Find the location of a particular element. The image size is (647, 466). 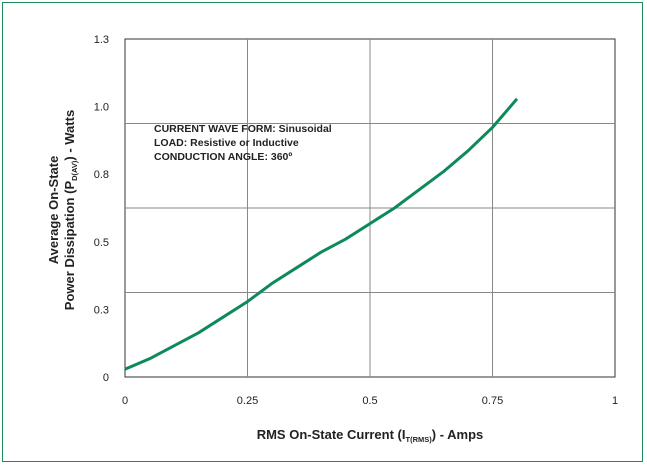

y-tick-label: 0.8 is located at coordinates (101, 175).